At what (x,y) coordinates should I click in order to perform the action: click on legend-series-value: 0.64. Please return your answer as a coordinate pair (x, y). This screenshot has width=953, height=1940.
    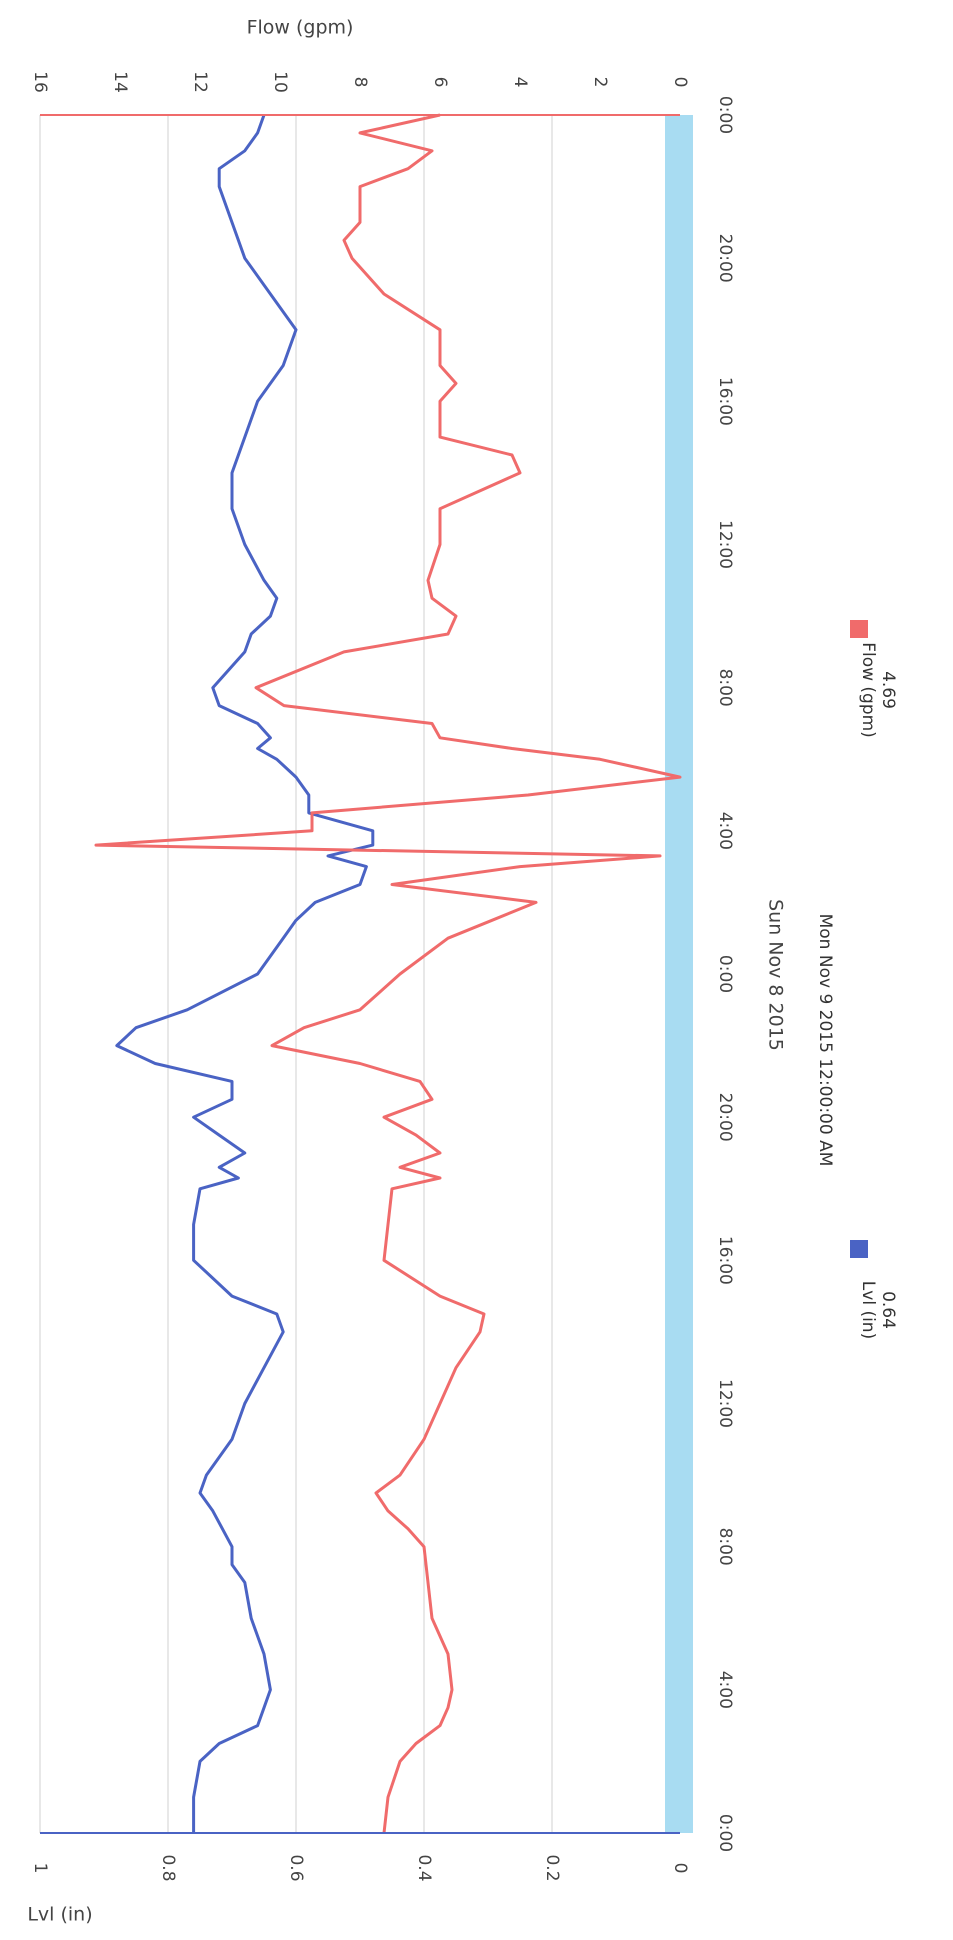
    Looking at the image, I should click on (888, 1310).